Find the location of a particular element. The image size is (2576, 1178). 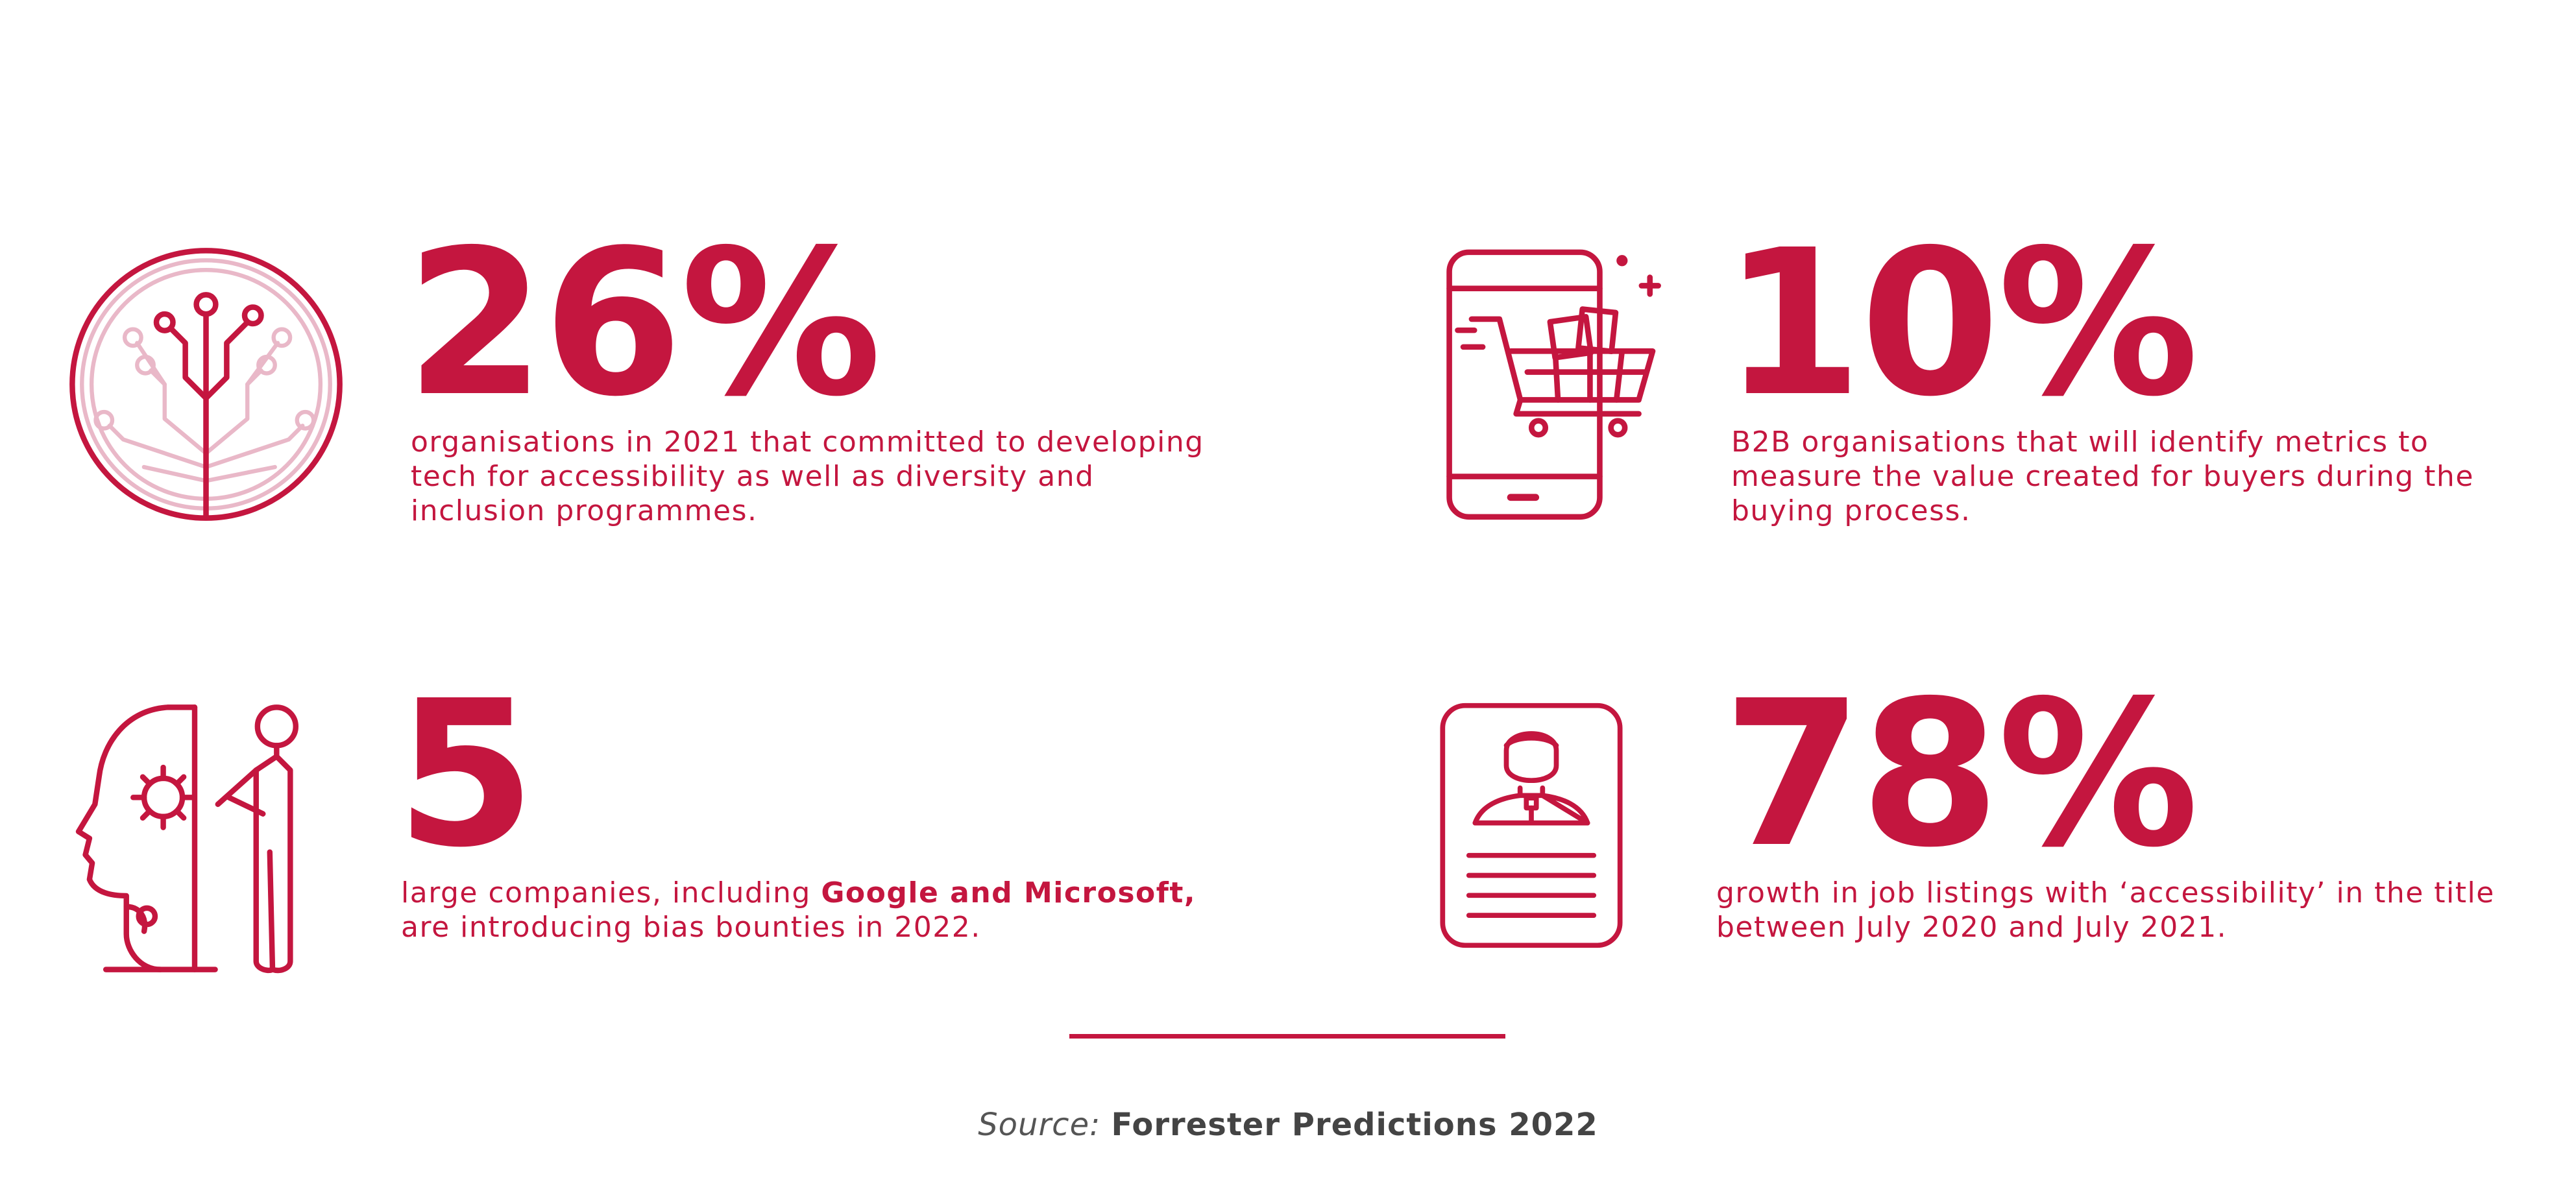

source-citation: Source: Forrester Predictions 2022 is located at coordinates (1288, 1125).